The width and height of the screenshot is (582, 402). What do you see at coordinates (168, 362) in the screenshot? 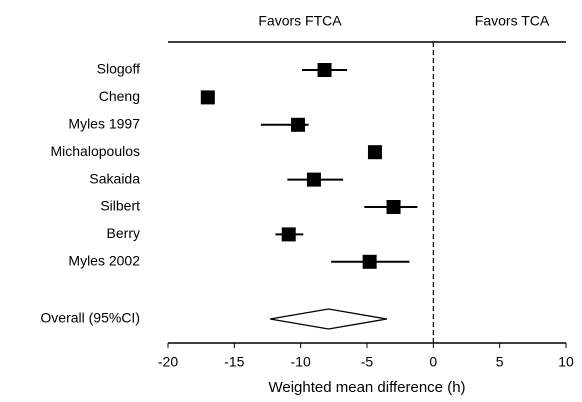
I see `x-tick-label: -20` at bounding box center [168, 362].